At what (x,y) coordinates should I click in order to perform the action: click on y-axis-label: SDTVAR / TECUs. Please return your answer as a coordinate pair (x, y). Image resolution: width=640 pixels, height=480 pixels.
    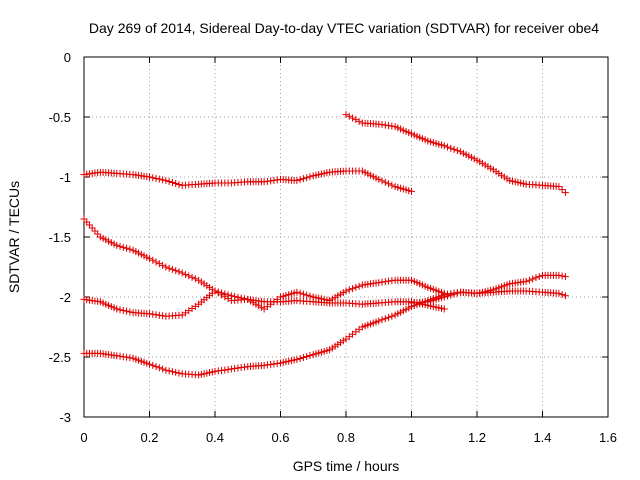
    Looking at the image, I should click on (14, 237).